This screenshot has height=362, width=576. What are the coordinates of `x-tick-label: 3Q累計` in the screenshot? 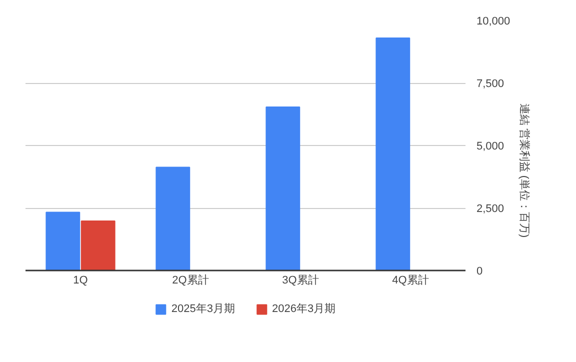 It's located at (300, 280).